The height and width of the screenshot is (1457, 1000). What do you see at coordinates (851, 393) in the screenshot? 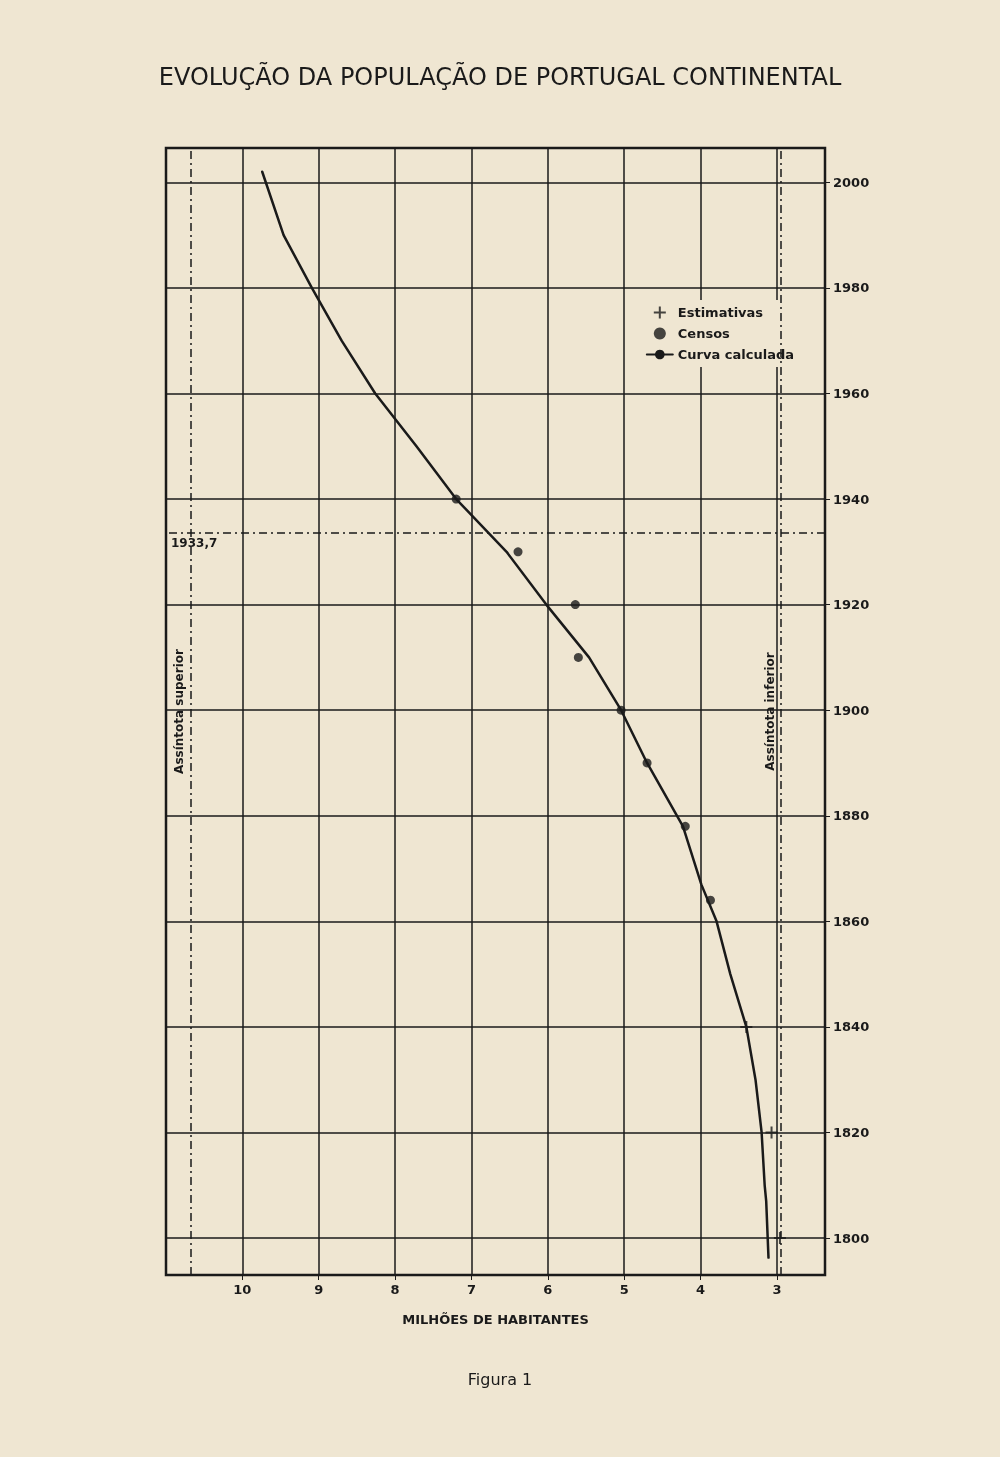
I see `y-tick-label: 1960` at bounding box center [851, 393].